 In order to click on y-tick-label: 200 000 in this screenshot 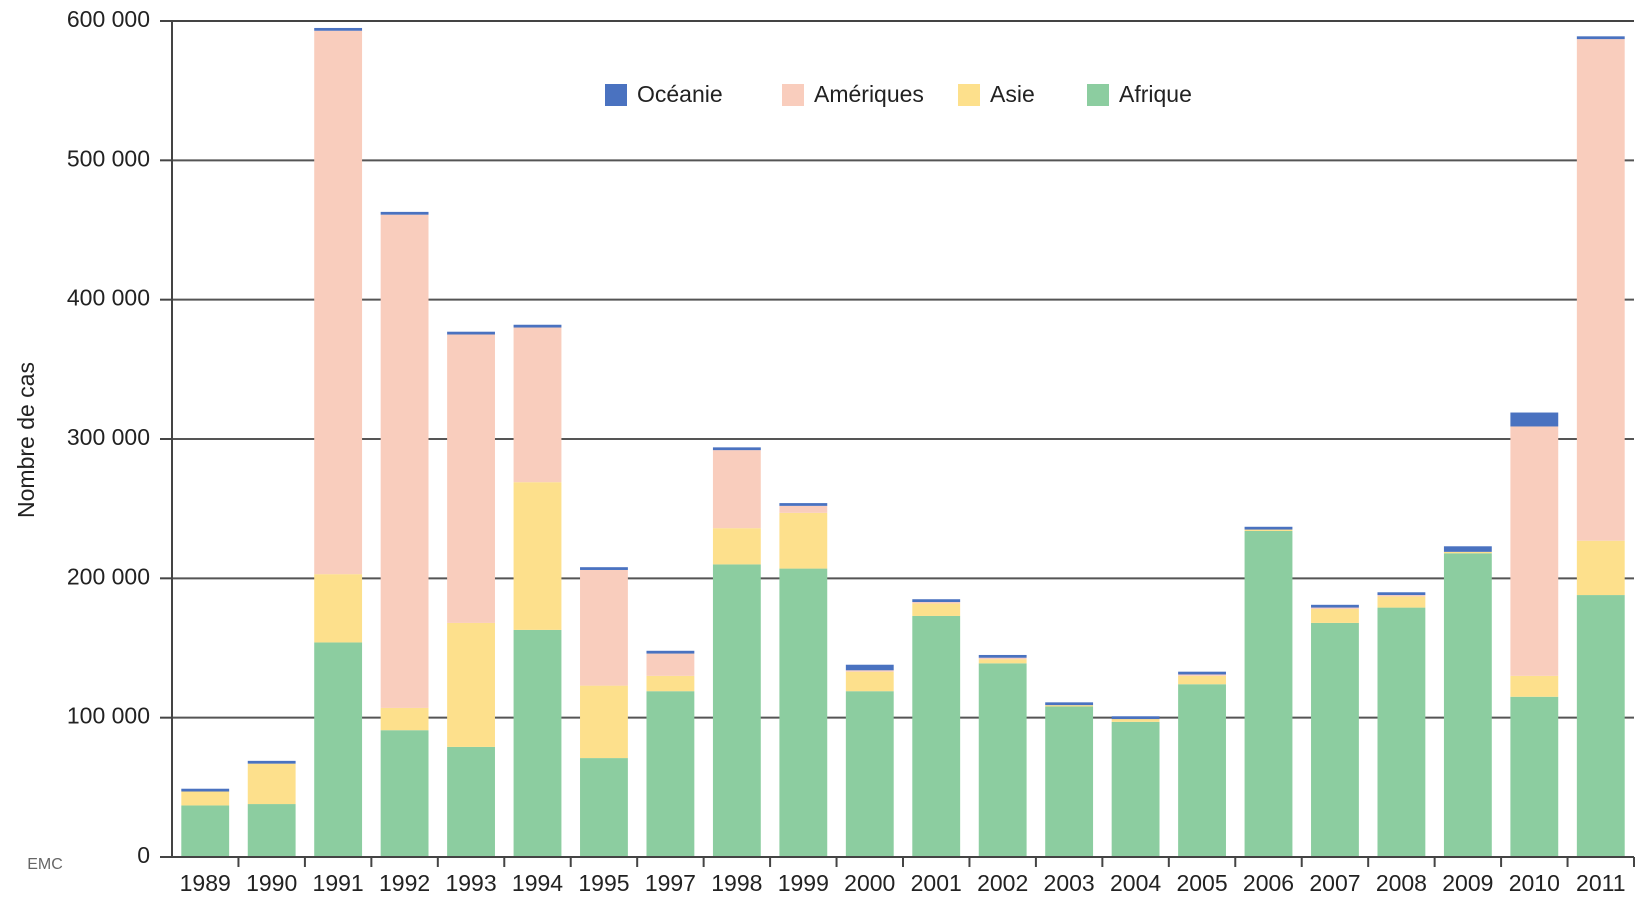, I will do `click(108, 576)`.